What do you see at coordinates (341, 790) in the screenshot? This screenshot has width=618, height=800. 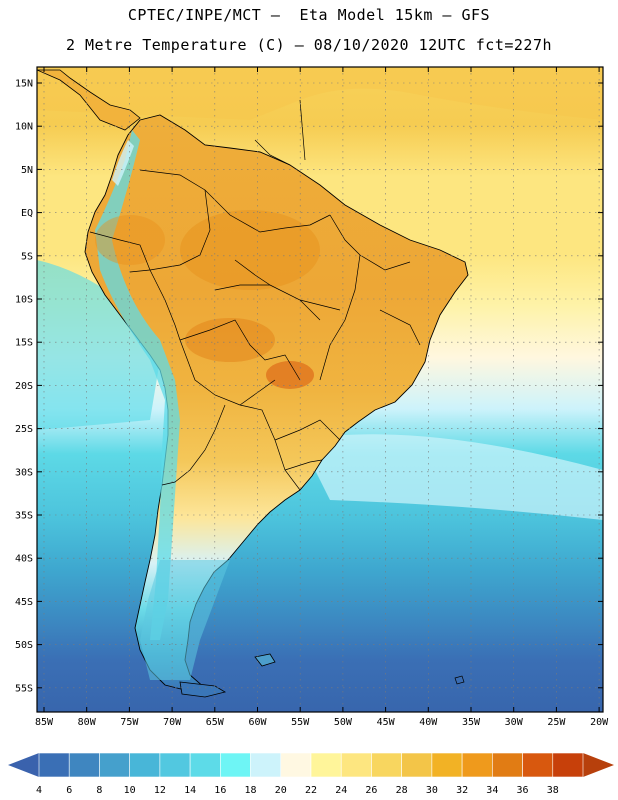 I see `colorbar-tick-label: 24` at bounding box center [341, 790].